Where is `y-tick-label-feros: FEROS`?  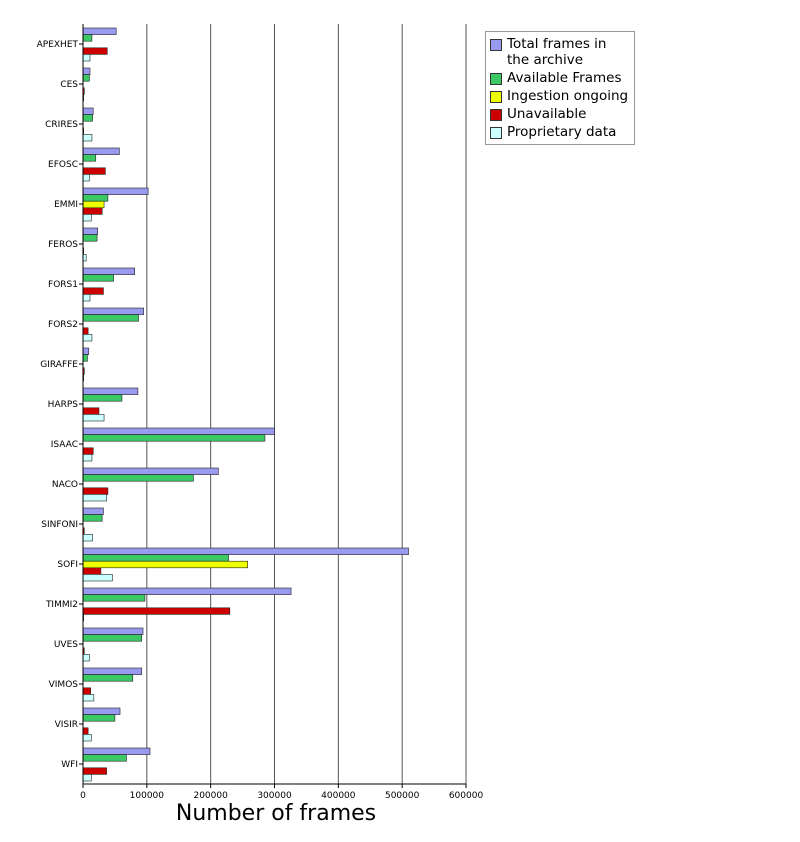
y-tick-label-feros: FEROS is located at coordinates (63, 245).